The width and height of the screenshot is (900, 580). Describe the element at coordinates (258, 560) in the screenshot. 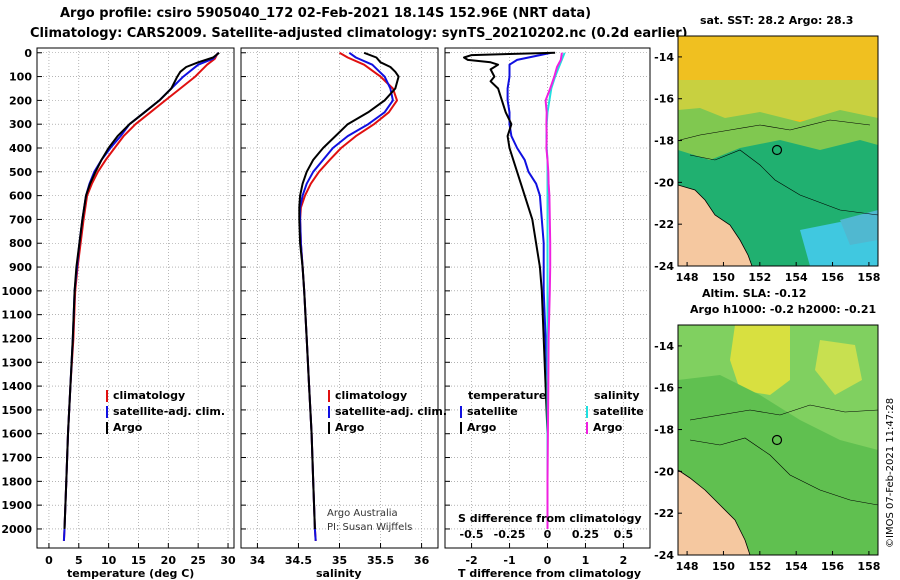

I see `x-tick-label: 34` at that location.